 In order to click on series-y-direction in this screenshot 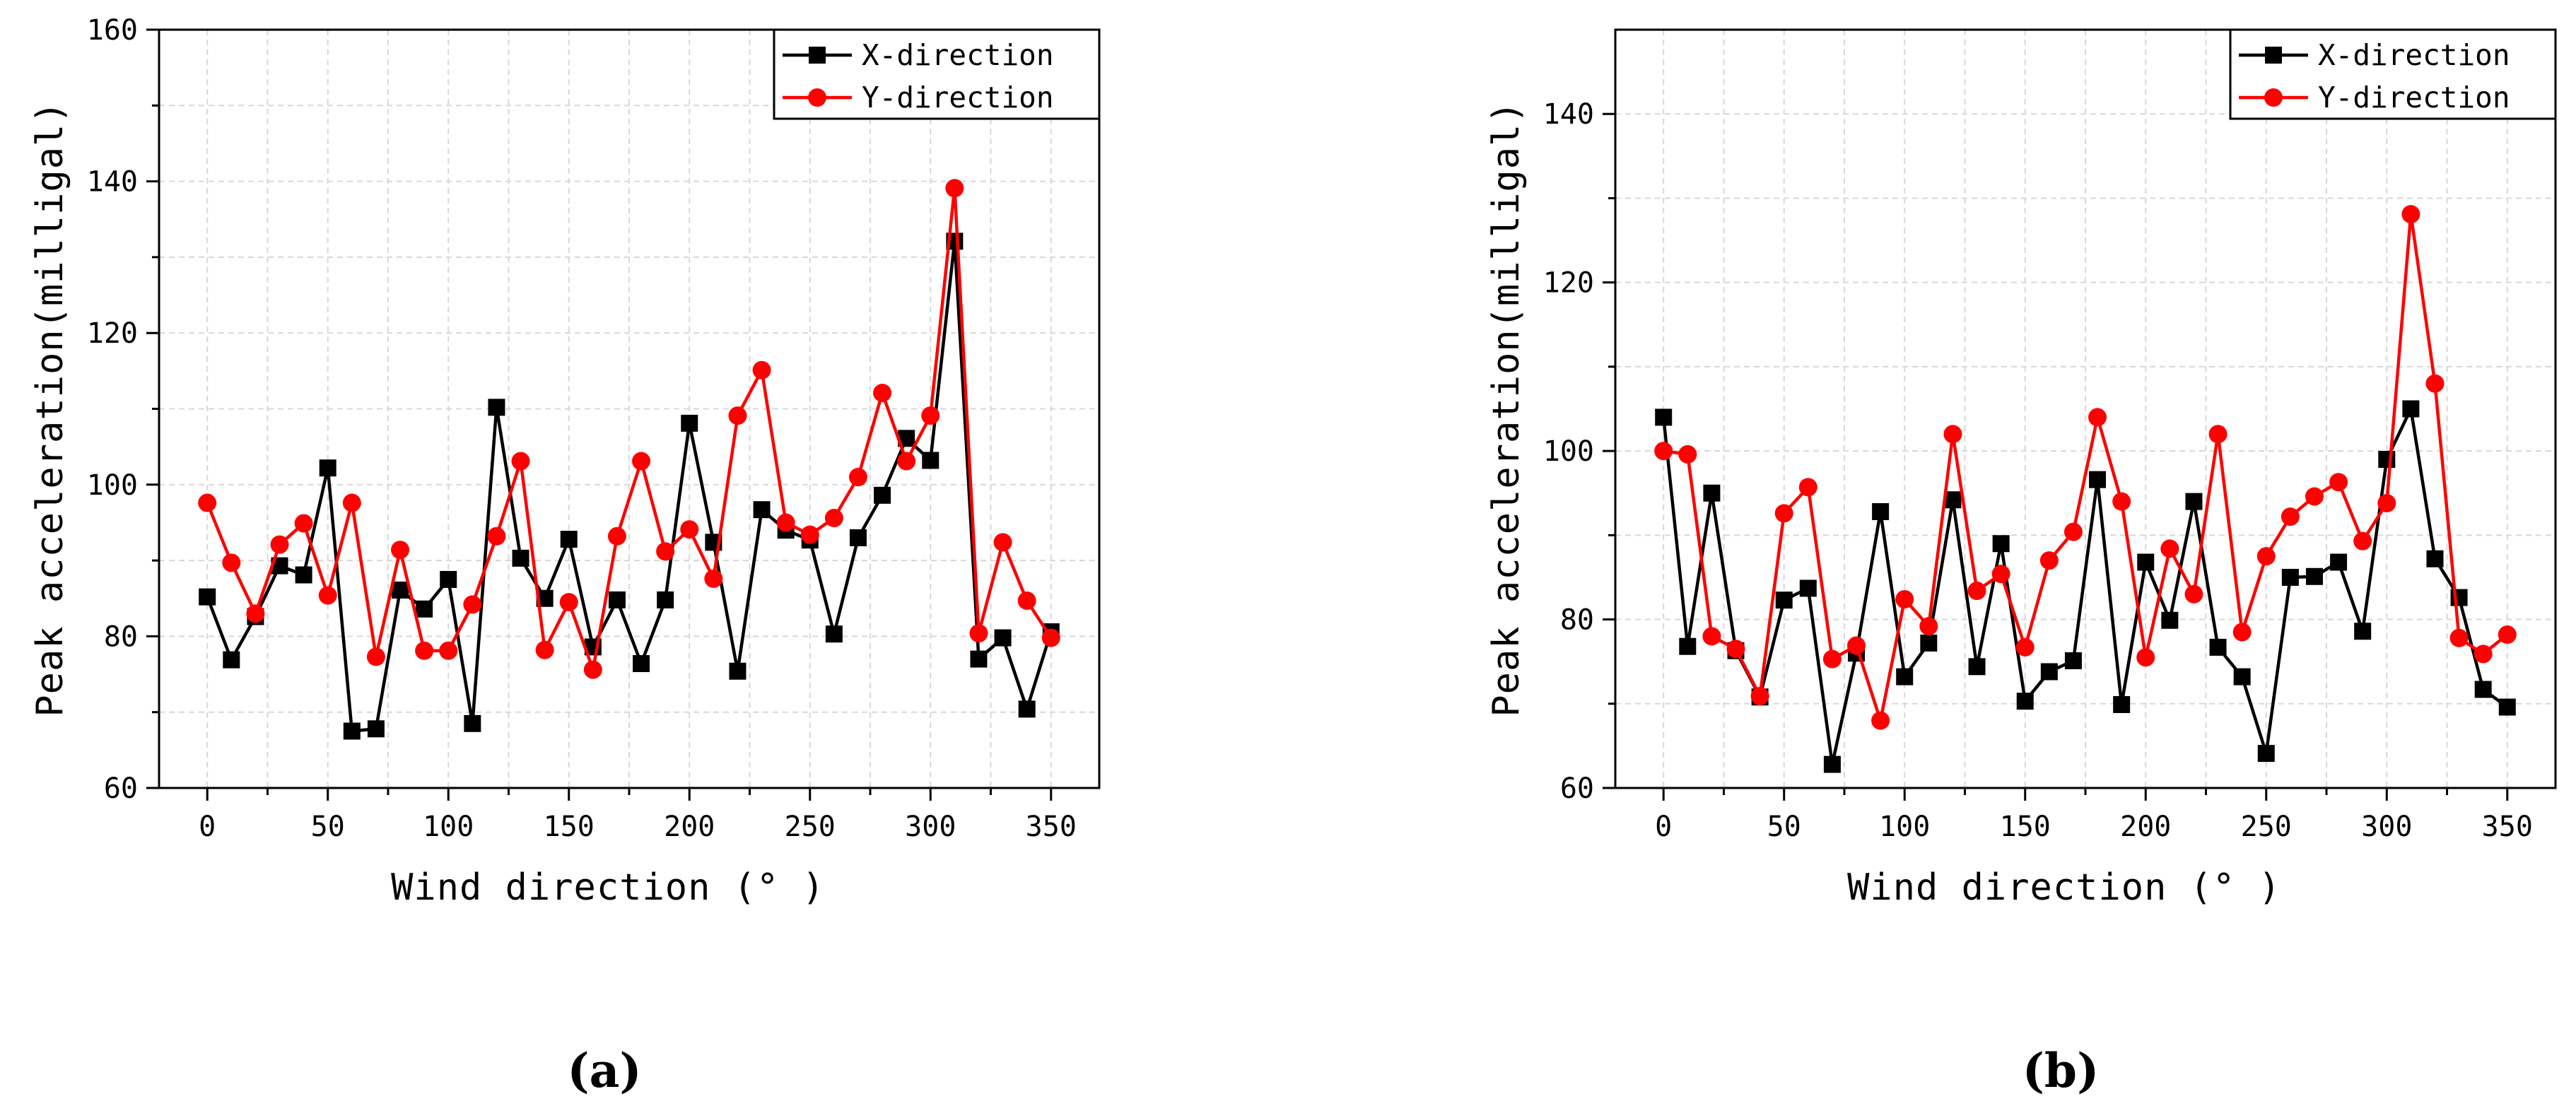, I will do `click(629, 429)`.